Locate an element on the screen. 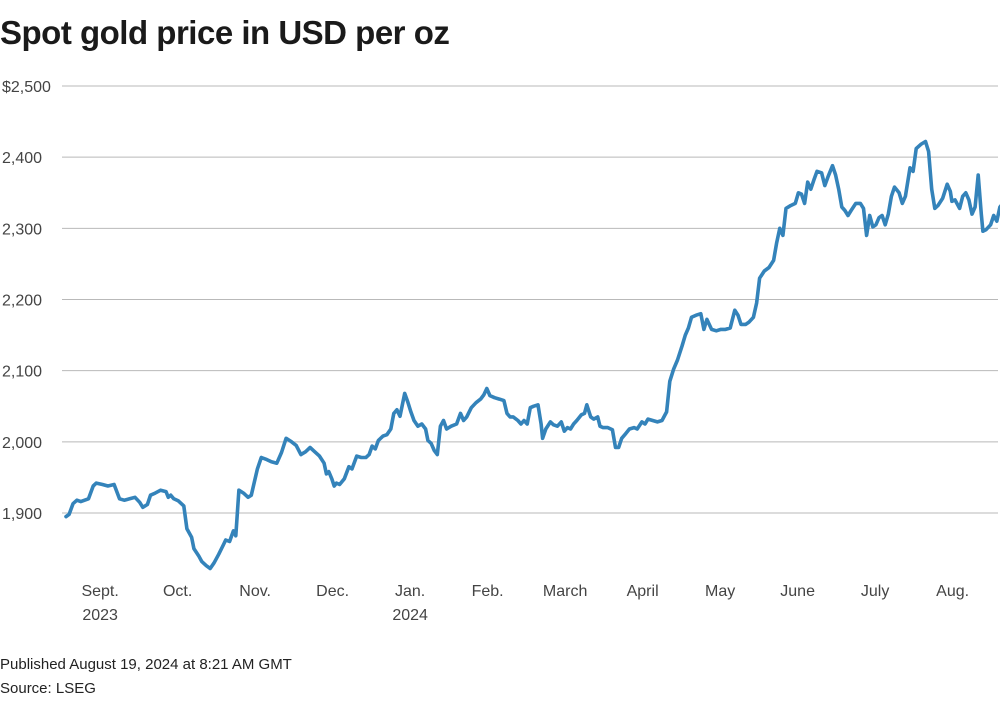 This screenshot has width=1000, height=704. x-tick-label: Jan. is located at coordinates (410, 591).